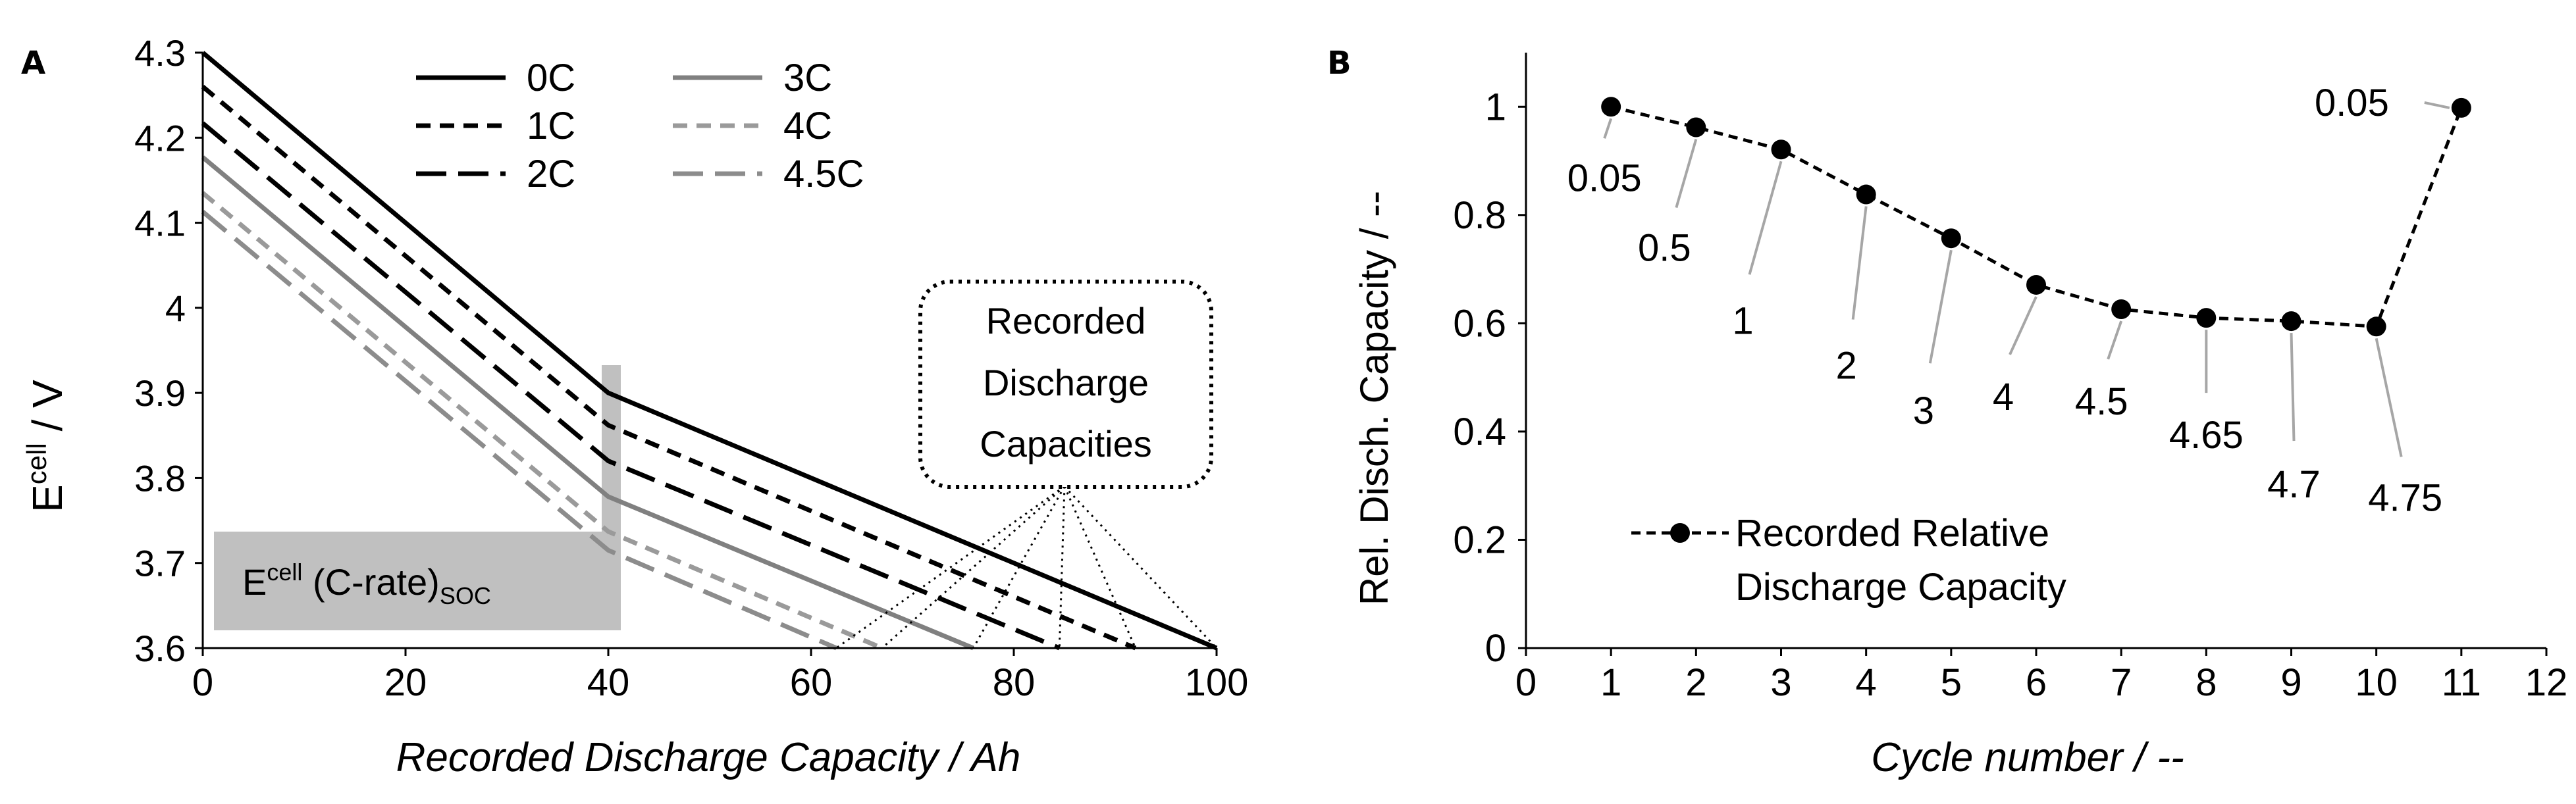  I want to click on legend-label: 1C, so click(551, 126).